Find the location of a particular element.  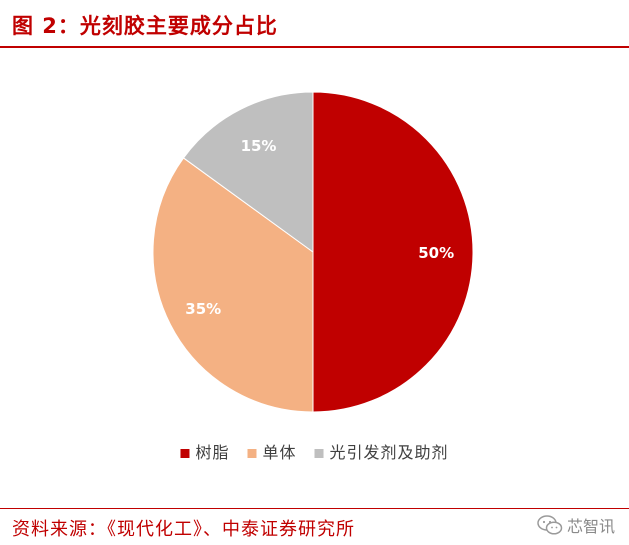

watermark: 芯智讯 is located at coordinates (576, 525).